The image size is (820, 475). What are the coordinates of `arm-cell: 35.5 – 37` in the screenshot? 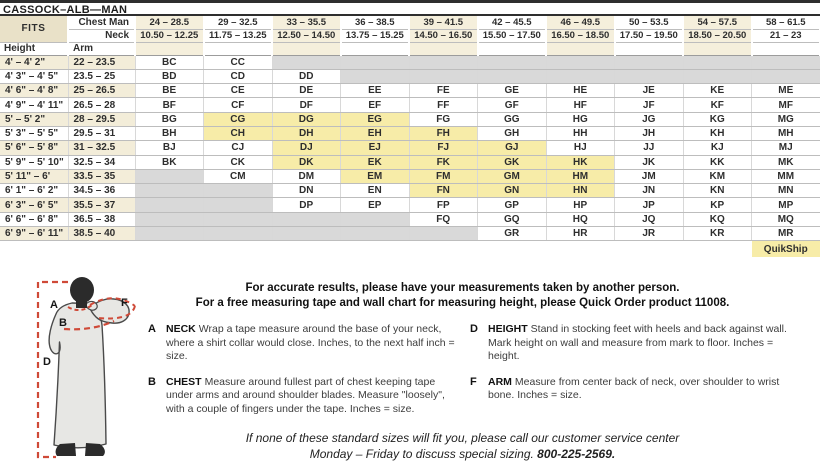 It's located at (102, 205).